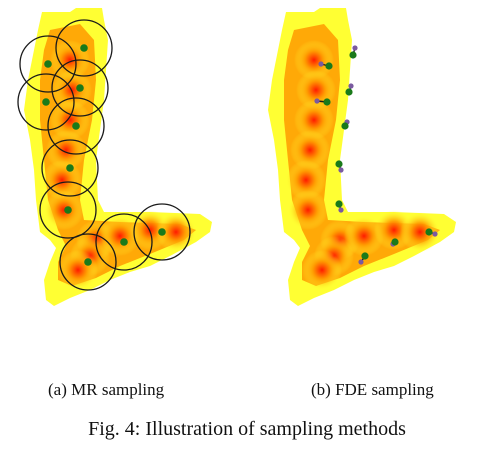  Describe the element at coordinates (247, 429) in the screenshot. I see `figure-caption: Fig. 4: Illustration of sampling methods` at that location.